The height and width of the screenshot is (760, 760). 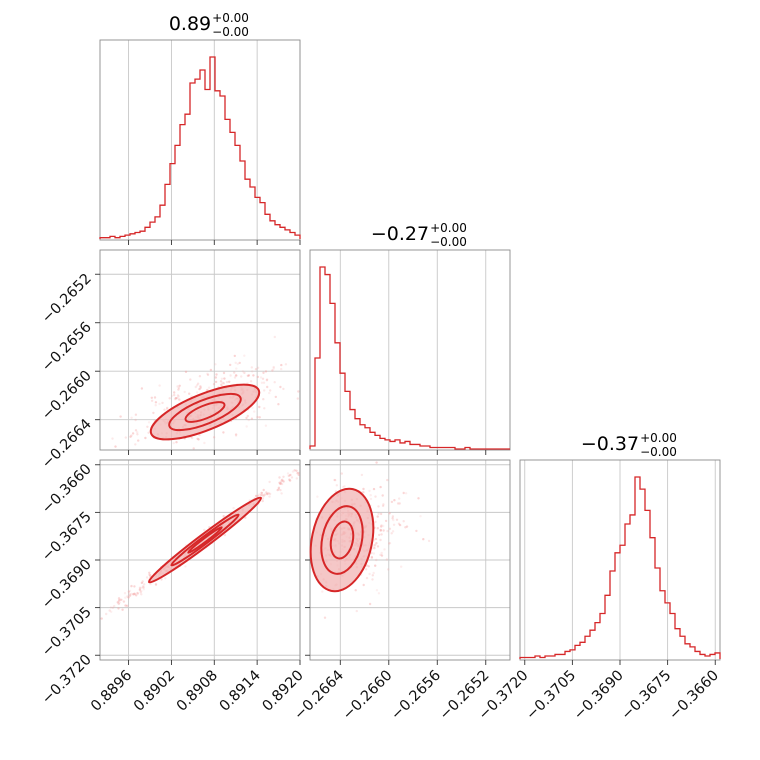 I want to click on p20-ytick-label-1: −0.3705, so click(x=67, y=632).